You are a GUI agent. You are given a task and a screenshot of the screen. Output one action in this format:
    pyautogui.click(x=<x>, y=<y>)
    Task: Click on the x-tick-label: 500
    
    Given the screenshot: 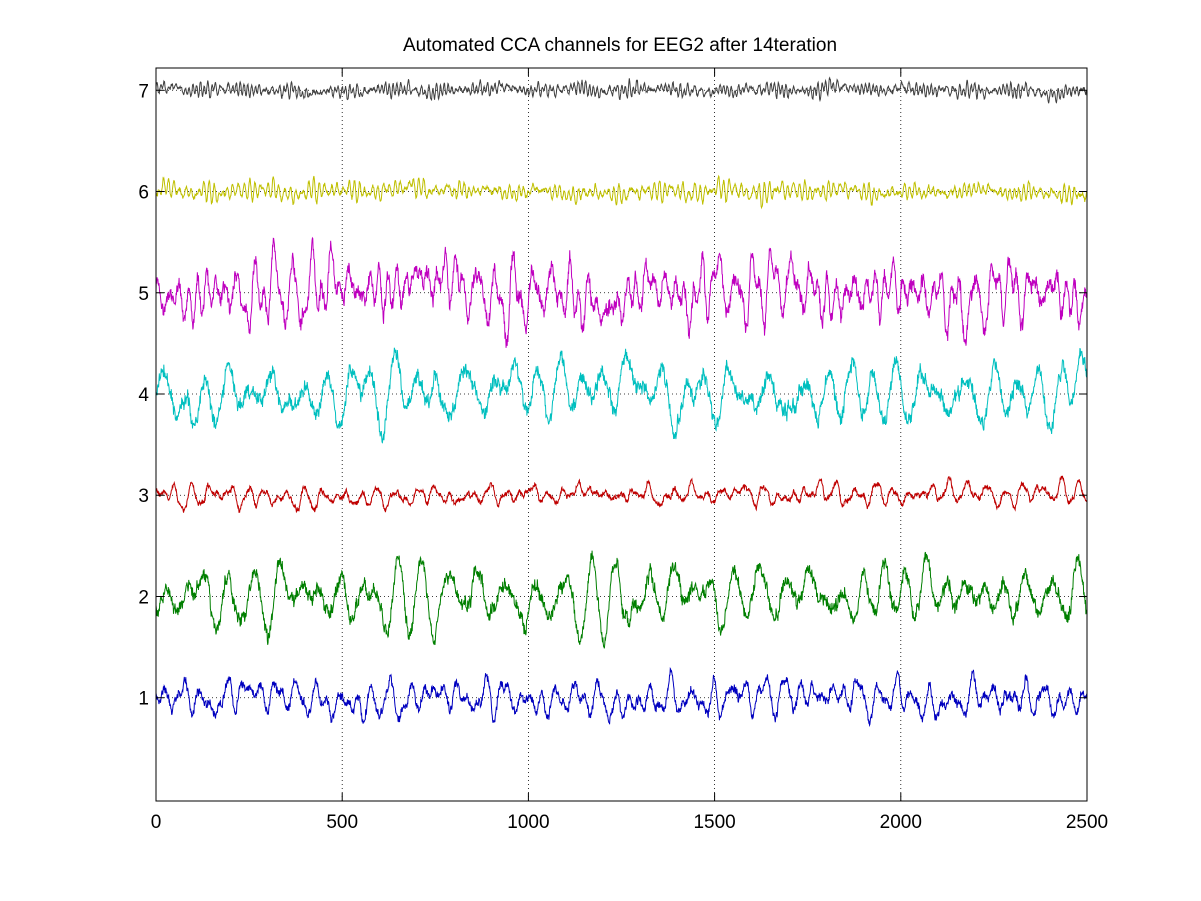 What is the action you would take?
    pyautogui.click(x=342, y=822)
    